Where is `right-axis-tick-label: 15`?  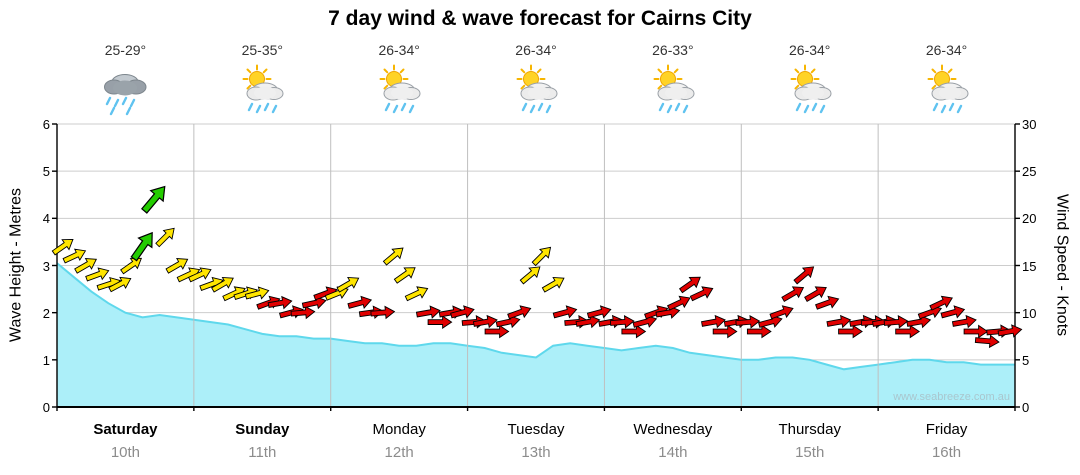
right-axis-tick-label: 15 is located at coordinates (1029, 266).